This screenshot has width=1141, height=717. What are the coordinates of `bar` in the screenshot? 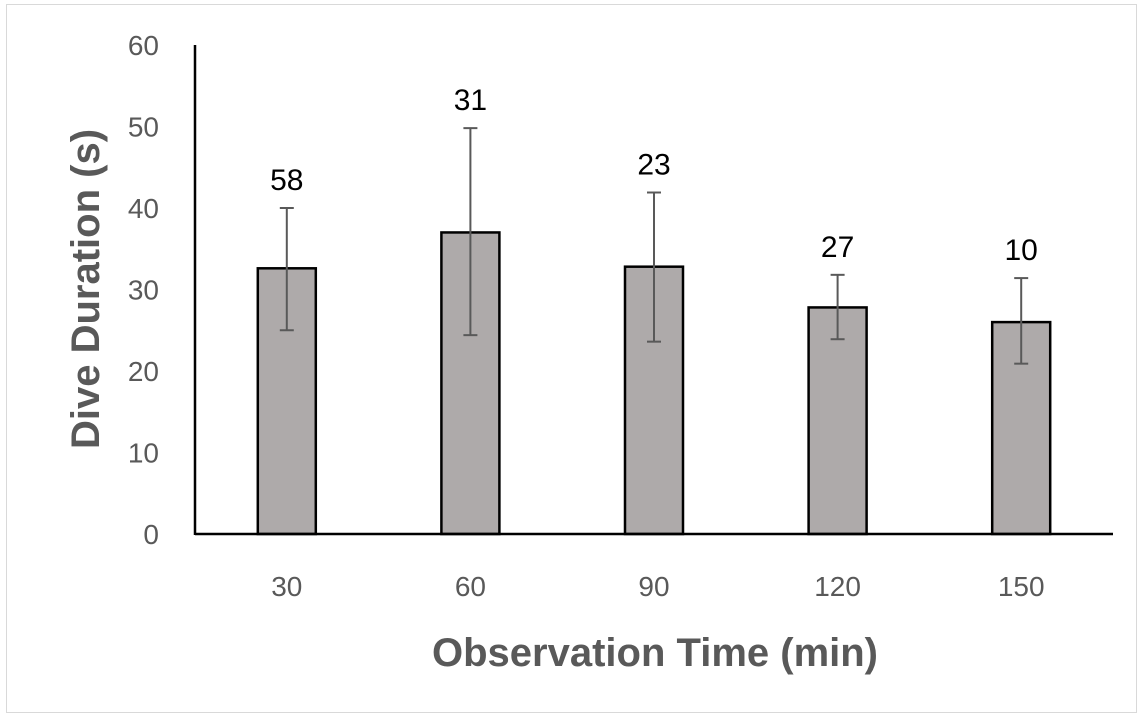 It's located at (837, 421).